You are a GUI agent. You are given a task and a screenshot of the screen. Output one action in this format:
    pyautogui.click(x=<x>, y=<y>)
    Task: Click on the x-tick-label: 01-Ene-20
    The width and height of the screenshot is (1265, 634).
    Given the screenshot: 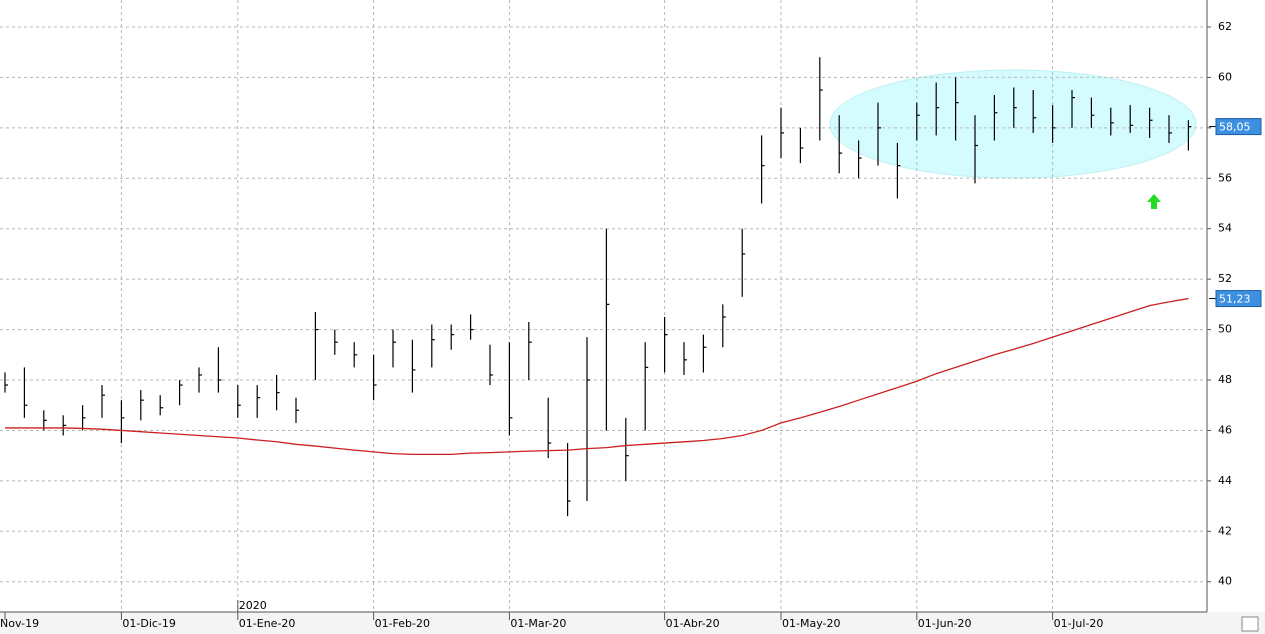 What is the action you would take?
    pyautogui.click(x=267, y=623)
    